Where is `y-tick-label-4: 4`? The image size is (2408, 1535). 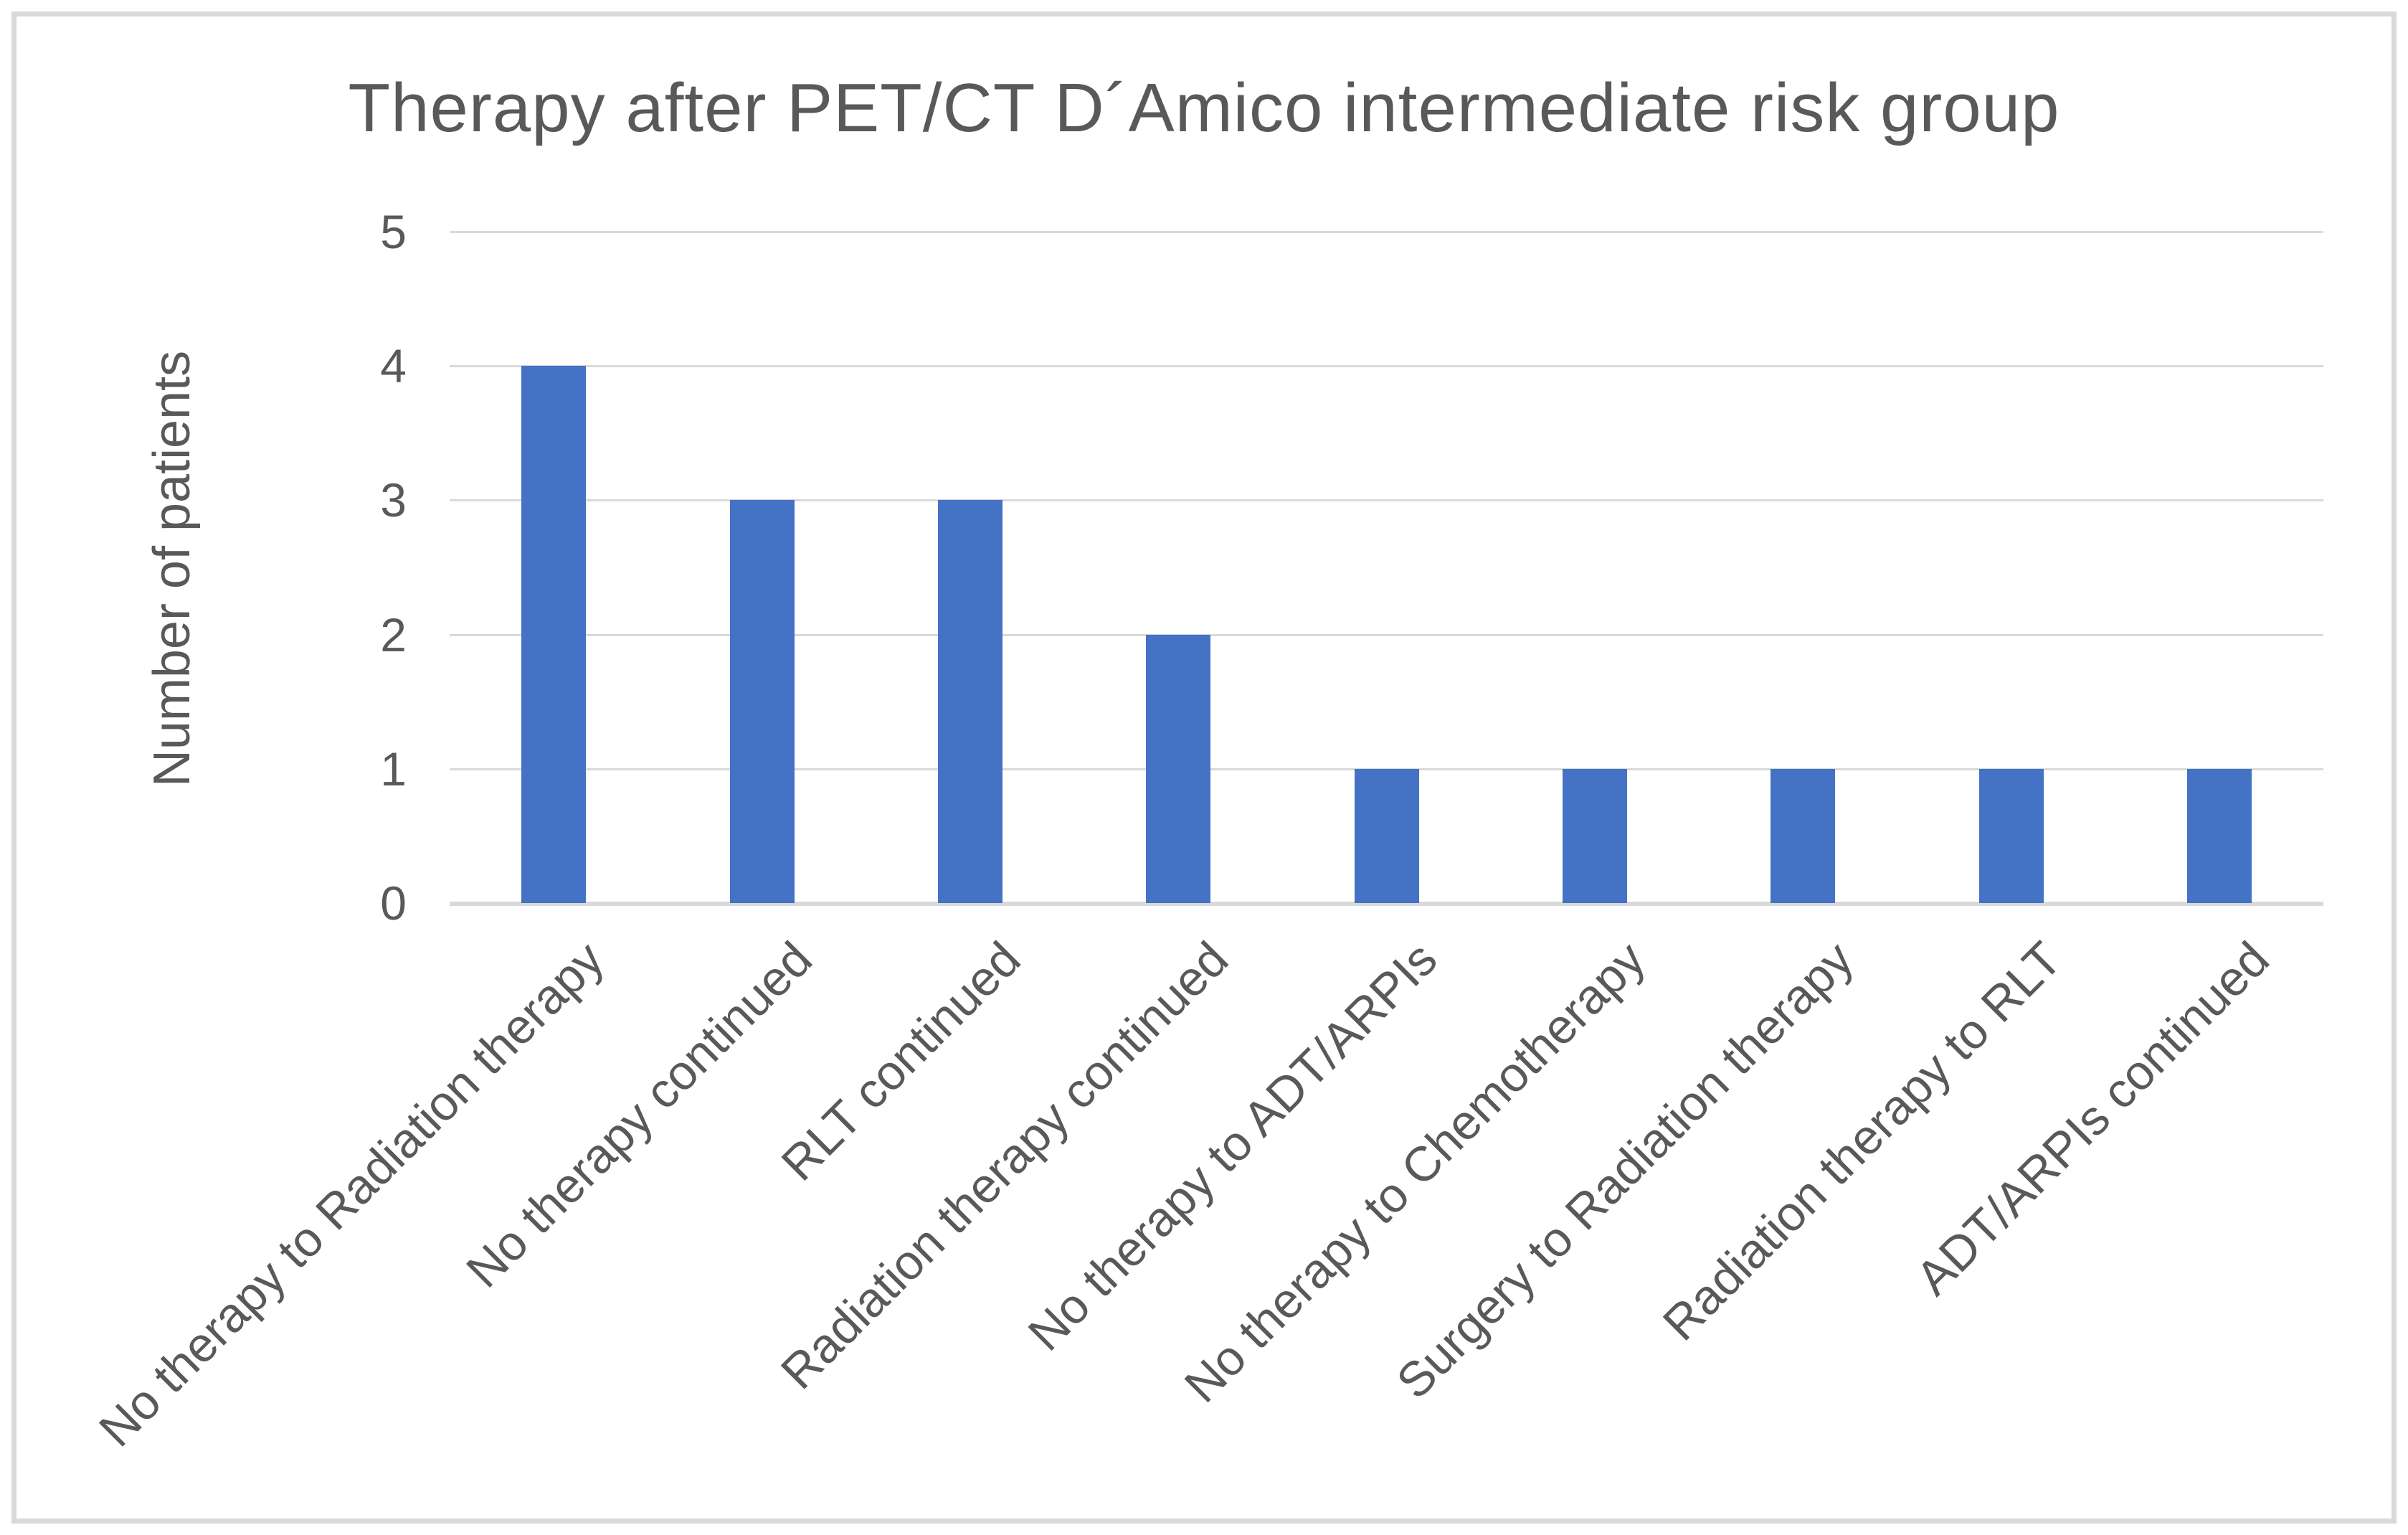
y-tick-label-4: 4 is located at coordinates (393, 366).